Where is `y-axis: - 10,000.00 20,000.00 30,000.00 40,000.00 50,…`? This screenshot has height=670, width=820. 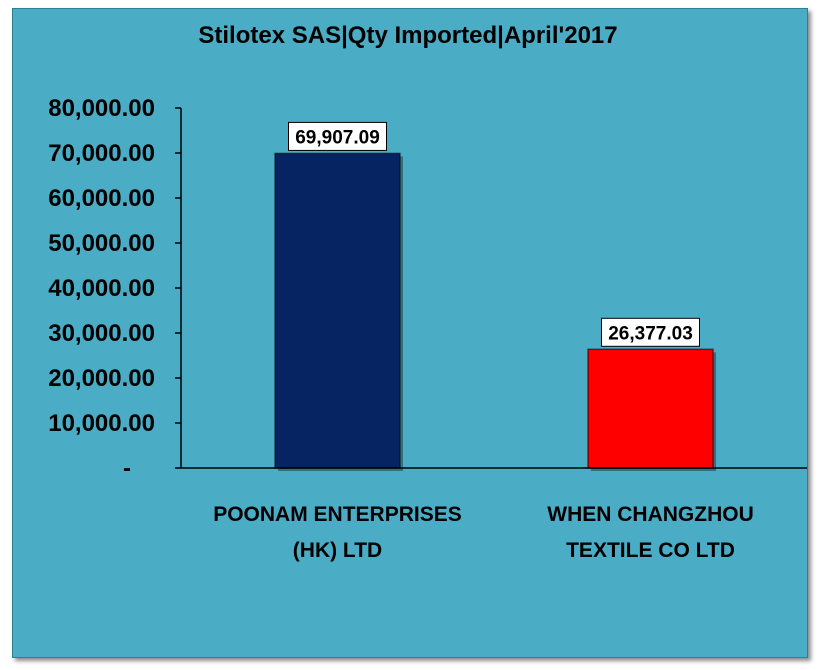 y-axis: - 10,000.00 20,000.00 30,000.00 40,000.00 50,… is located at coordinates (115, 288).